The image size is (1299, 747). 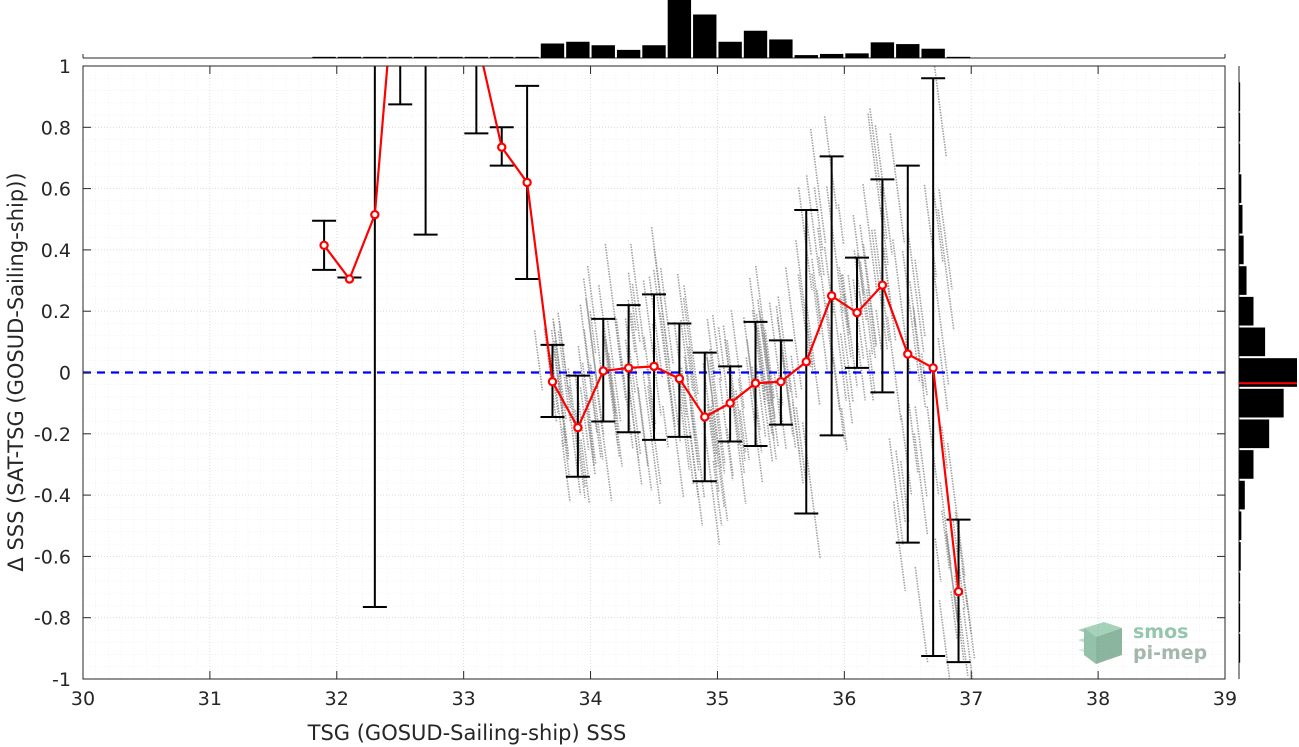 What do you see at coordinates (654, 29) in the screenshot?
I see `top-histogram` at bounding box center [654, 29].